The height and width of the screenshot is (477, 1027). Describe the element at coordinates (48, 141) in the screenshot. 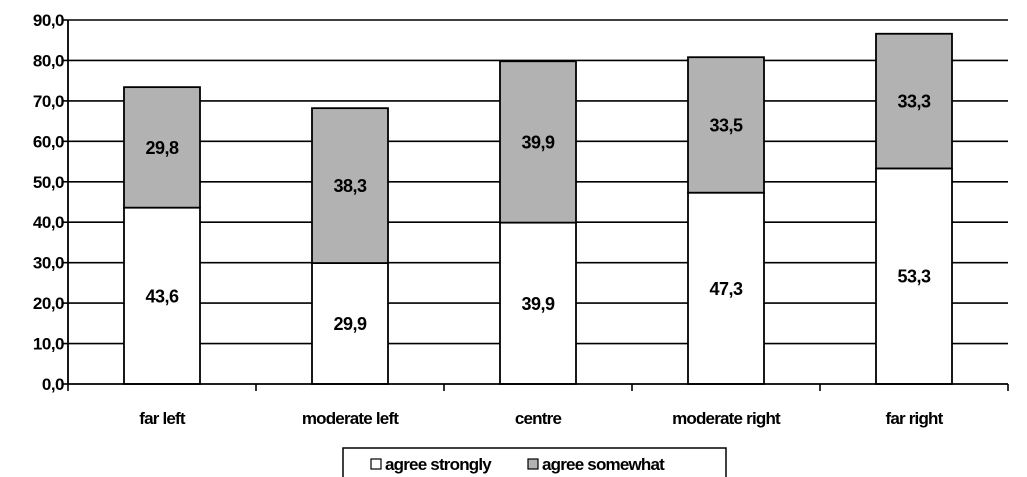

I see `y-tick-label: 60,0` at that location.